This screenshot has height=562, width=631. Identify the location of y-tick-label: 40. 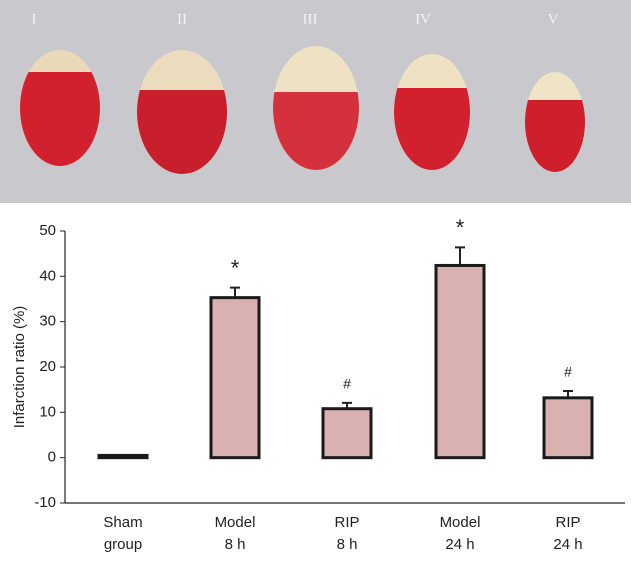
(47, 275).